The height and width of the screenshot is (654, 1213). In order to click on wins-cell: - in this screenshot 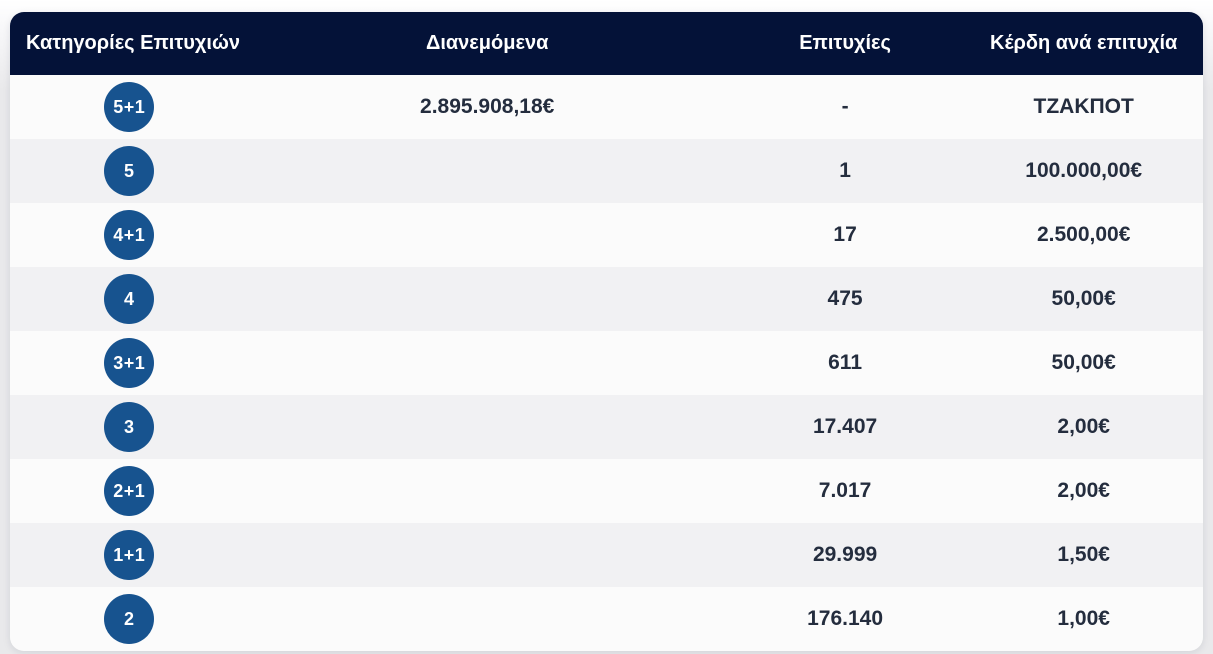, I will do `click(845, 106)`.